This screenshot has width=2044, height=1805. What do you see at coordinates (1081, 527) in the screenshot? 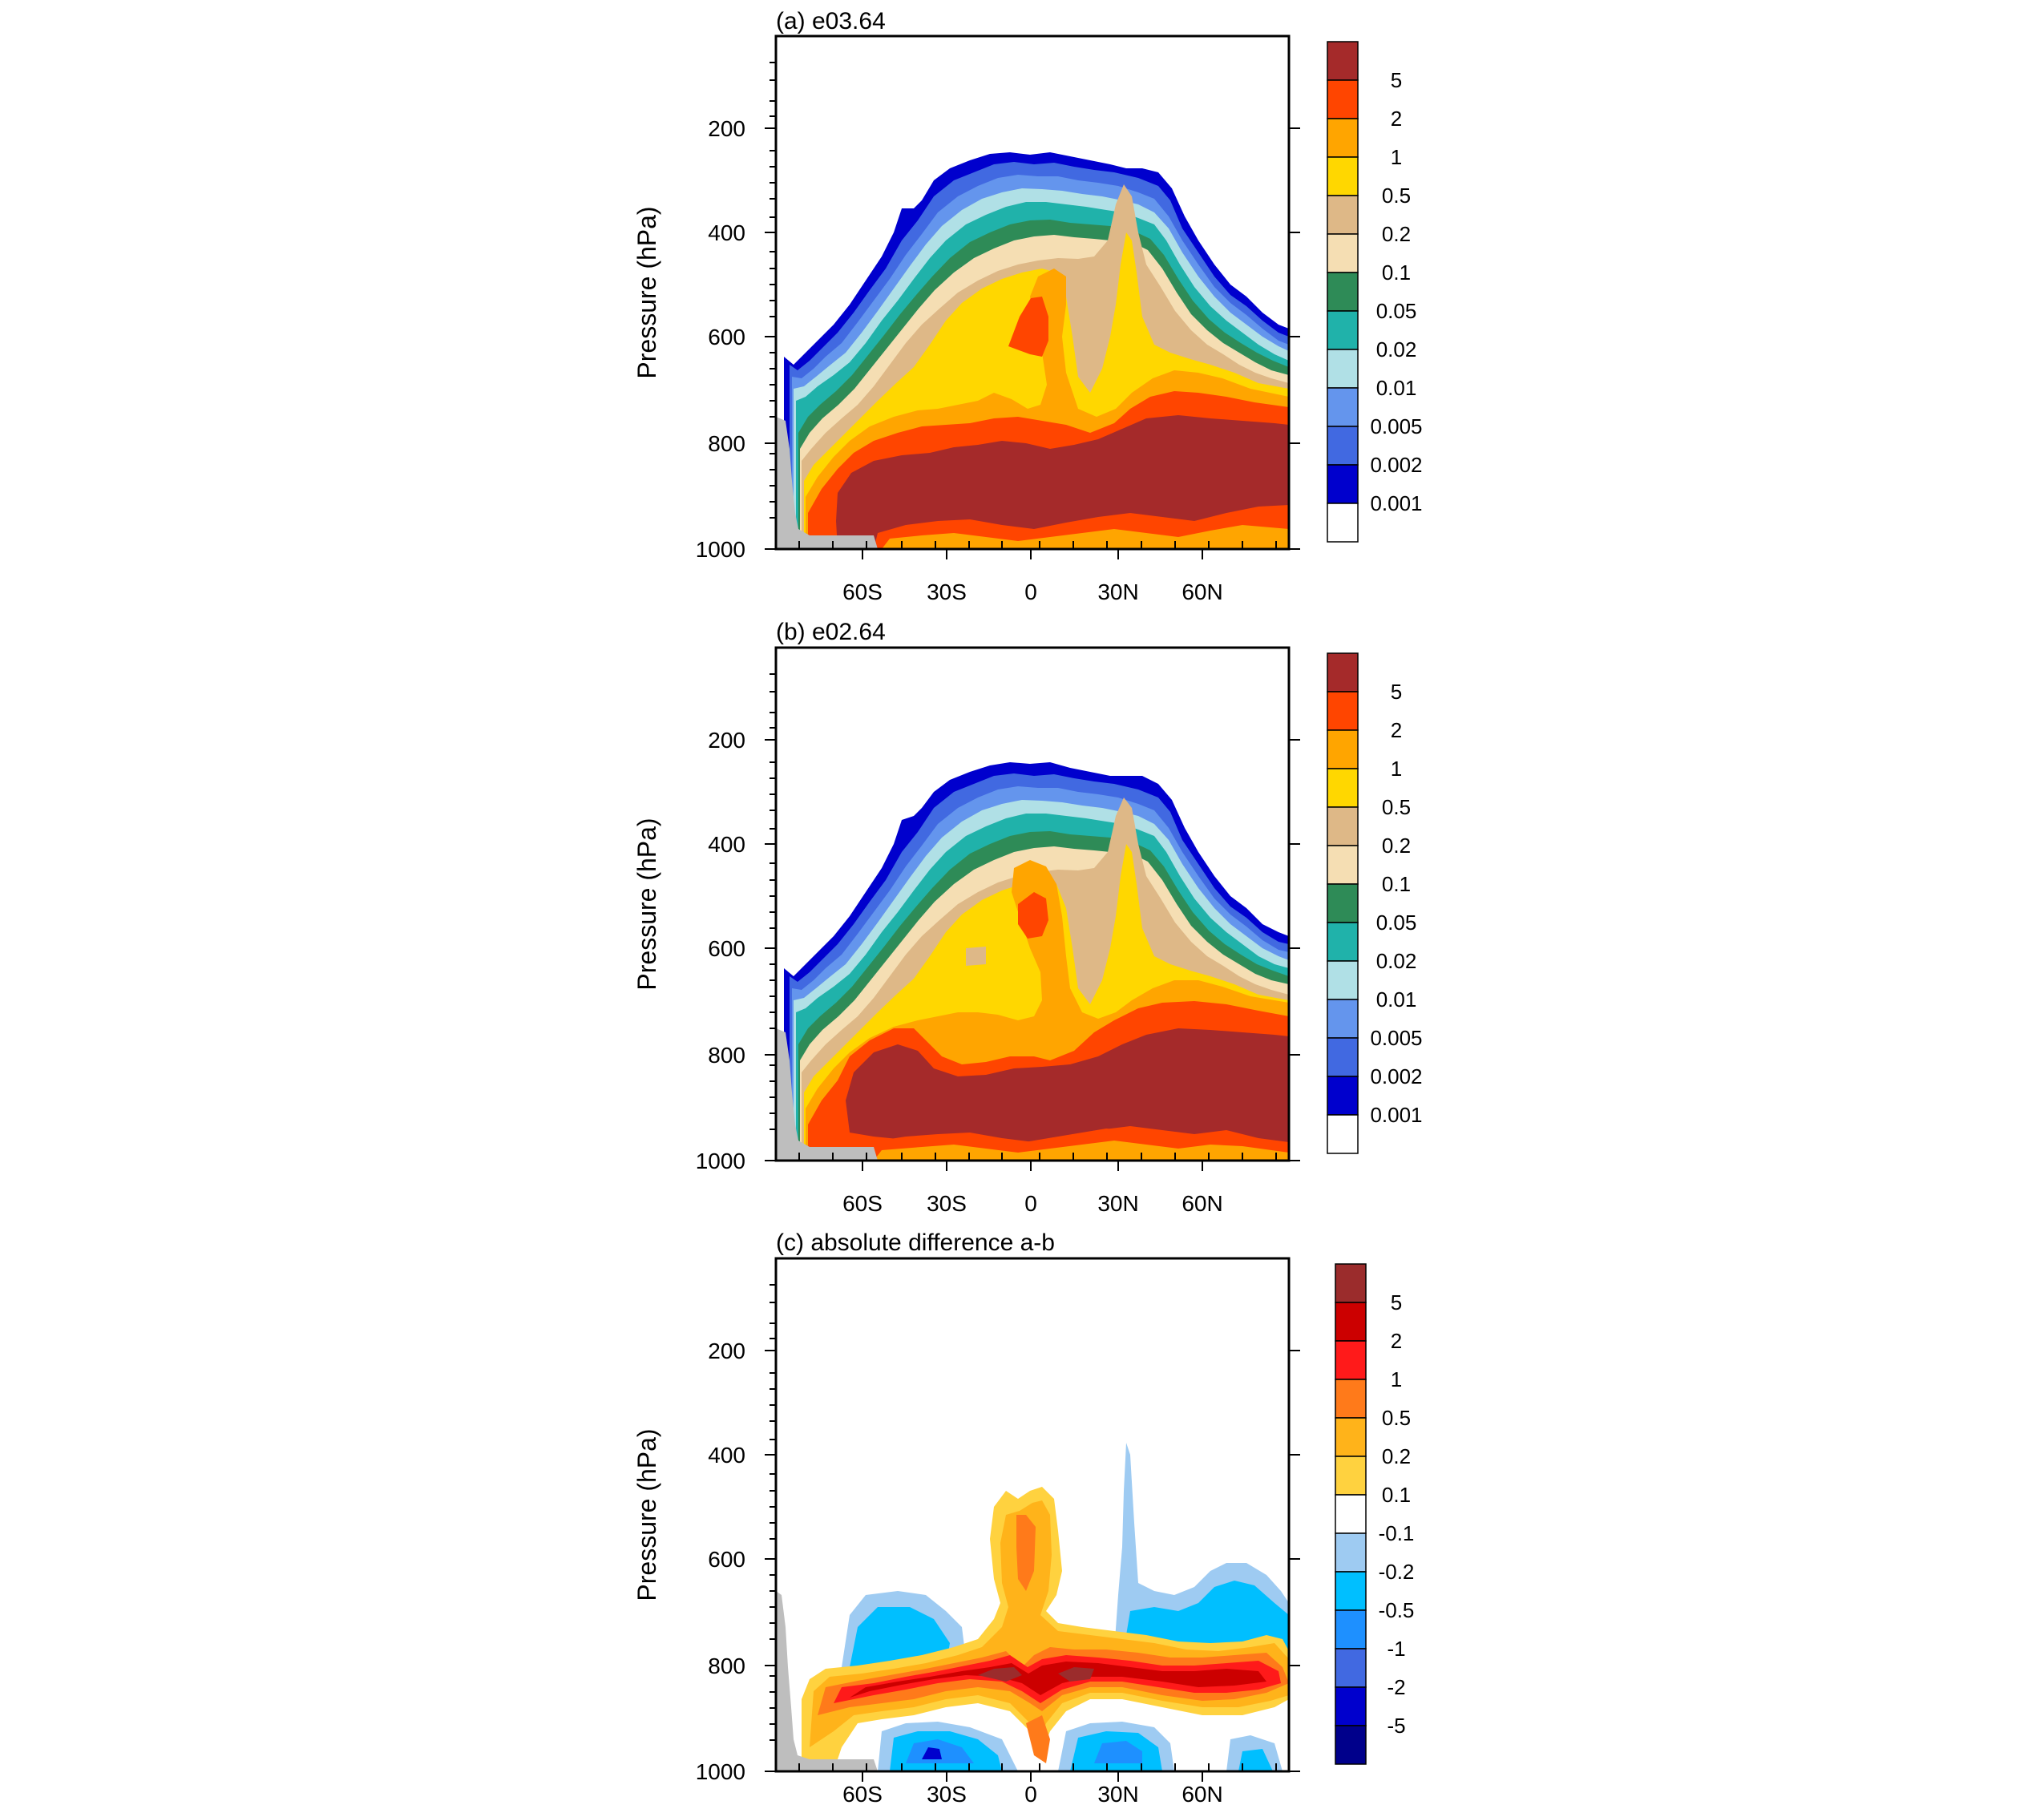
I see `panel-a-bottom-bands` at bounding box center [1081, 527].